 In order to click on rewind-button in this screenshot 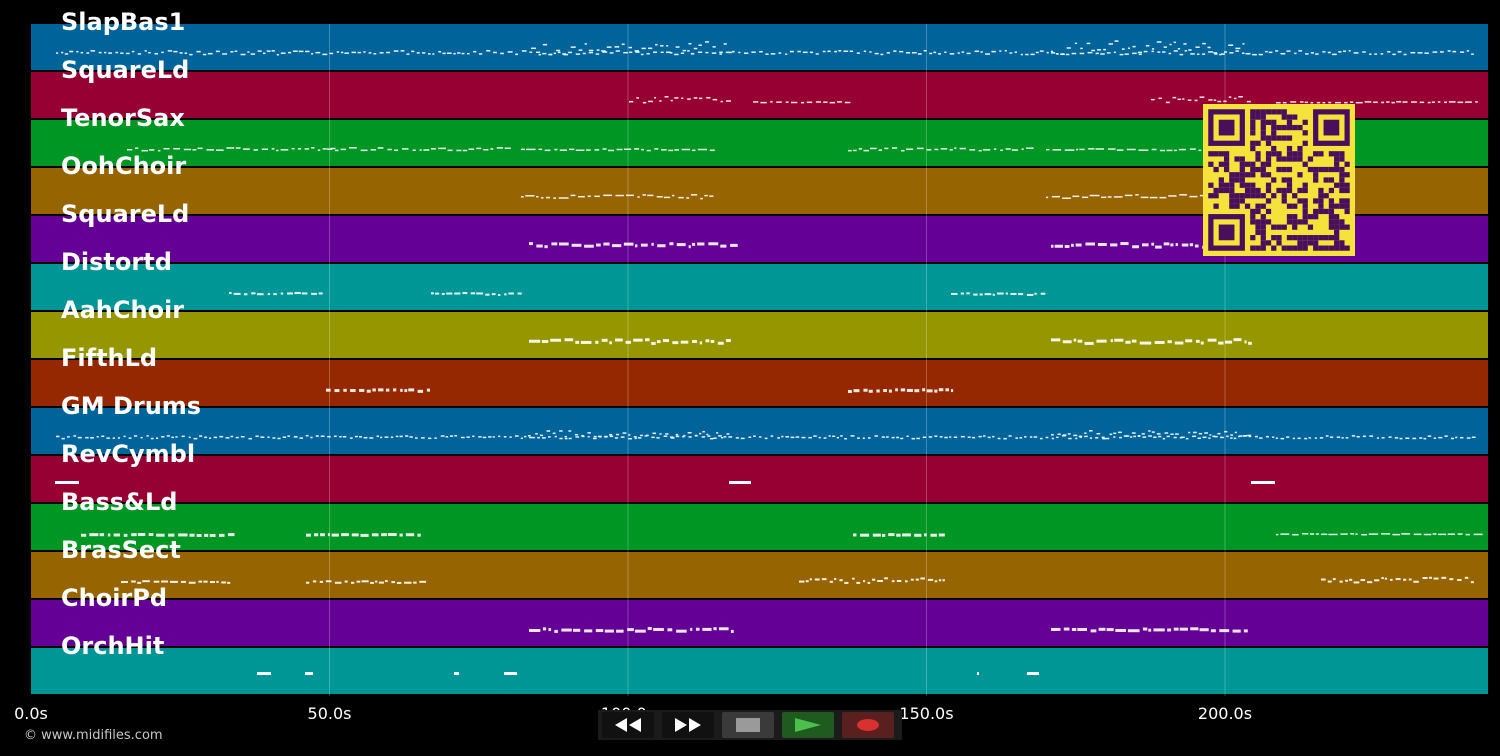, I will do `click(628, 725)`.